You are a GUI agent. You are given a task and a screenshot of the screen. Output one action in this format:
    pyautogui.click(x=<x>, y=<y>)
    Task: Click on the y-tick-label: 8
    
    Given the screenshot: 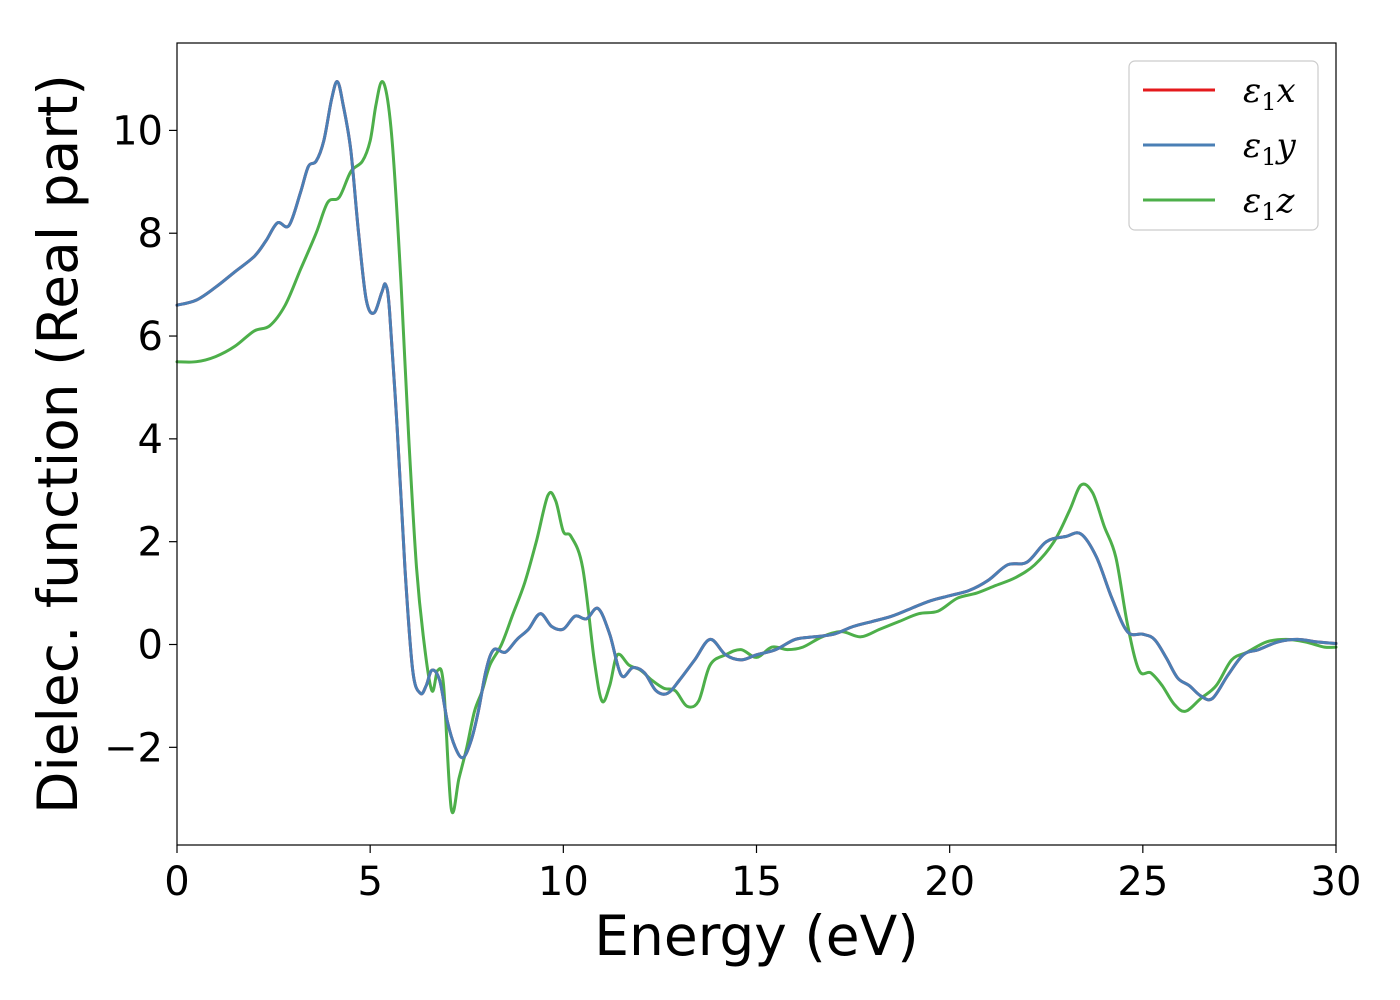 What is the action you would take?
    pyautogui.click(x=150, y=234)
    